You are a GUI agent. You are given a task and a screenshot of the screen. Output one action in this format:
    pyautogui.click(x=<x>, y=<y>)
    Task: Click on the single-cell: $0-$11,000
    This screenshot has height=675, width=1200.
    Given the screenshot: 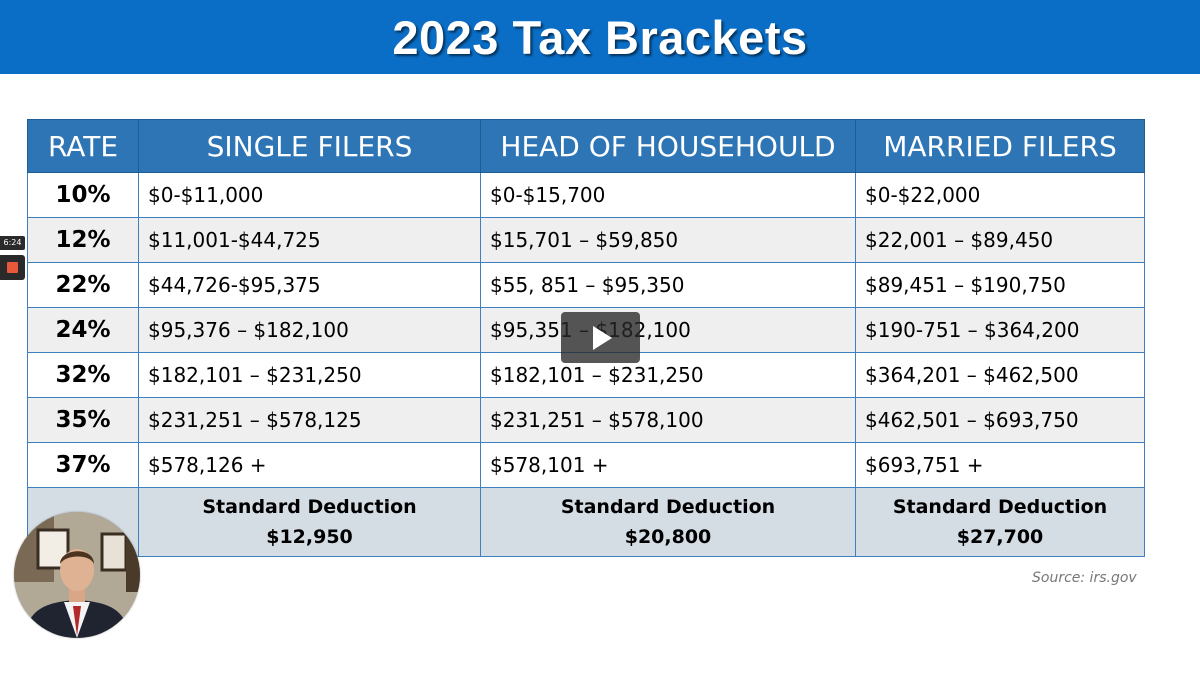 What is the action you would take?
    pyautogui.click(x=309, y=195)
    